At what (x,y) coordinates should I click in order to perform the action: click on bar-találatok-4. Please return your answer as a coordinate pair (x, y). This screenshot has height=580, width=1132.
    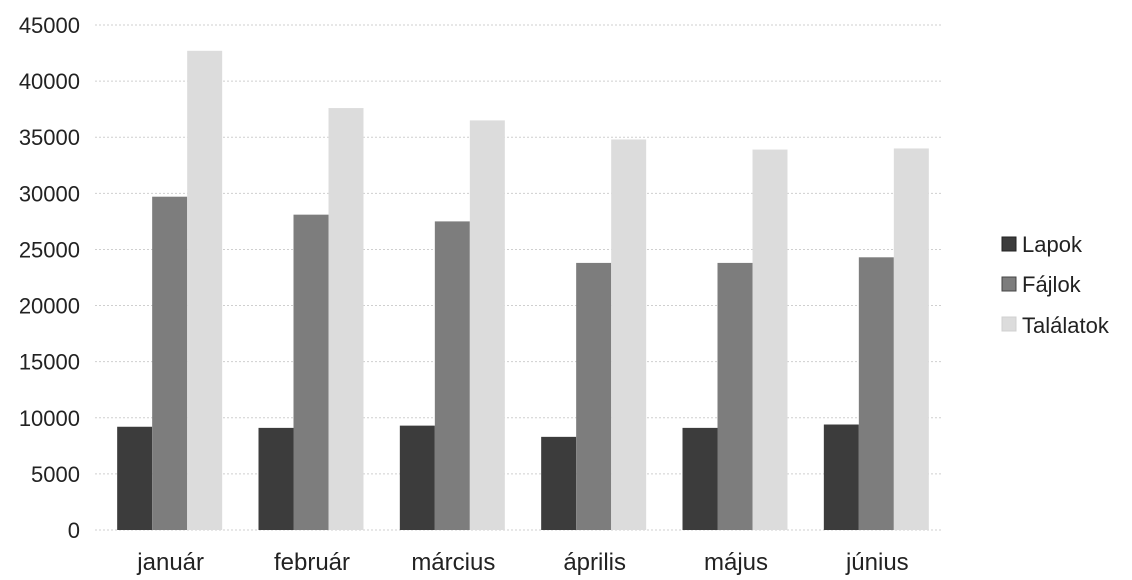
    Looking at the image, I should click on (770, 340).